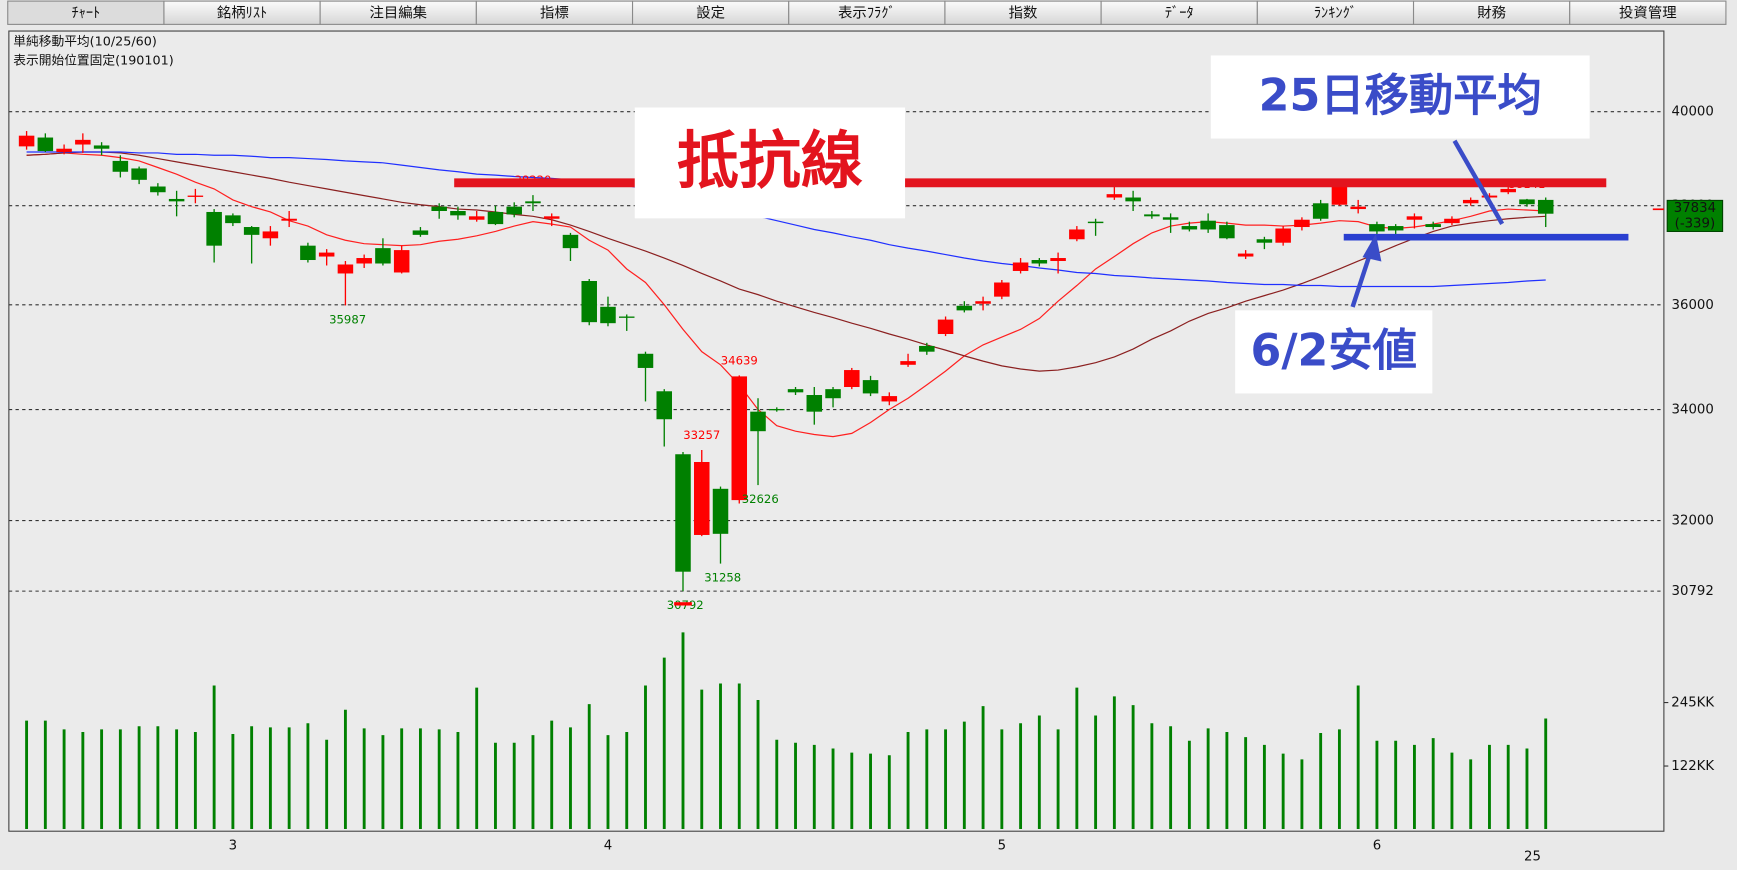 The image size is (1737, 870). I want to click on high-label: 34639, so click(739, 360).